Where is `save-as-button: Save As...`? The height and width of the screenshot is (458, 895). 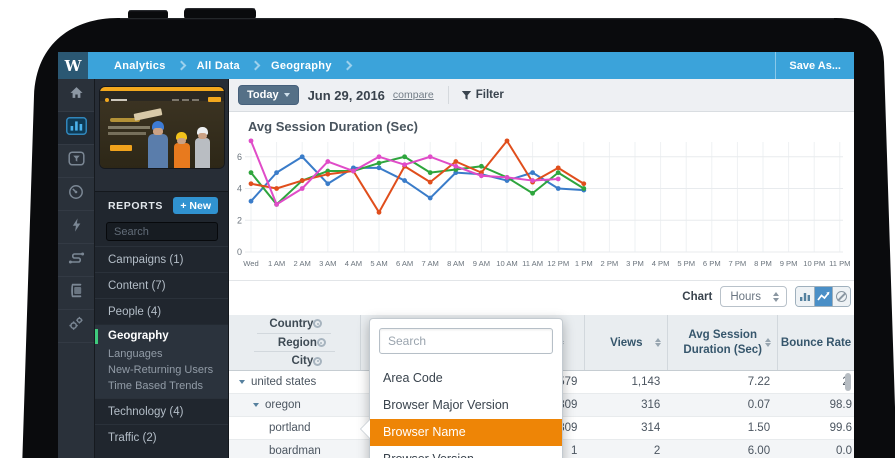 save-as-button: Save As... is located at coordinates (814, 65).